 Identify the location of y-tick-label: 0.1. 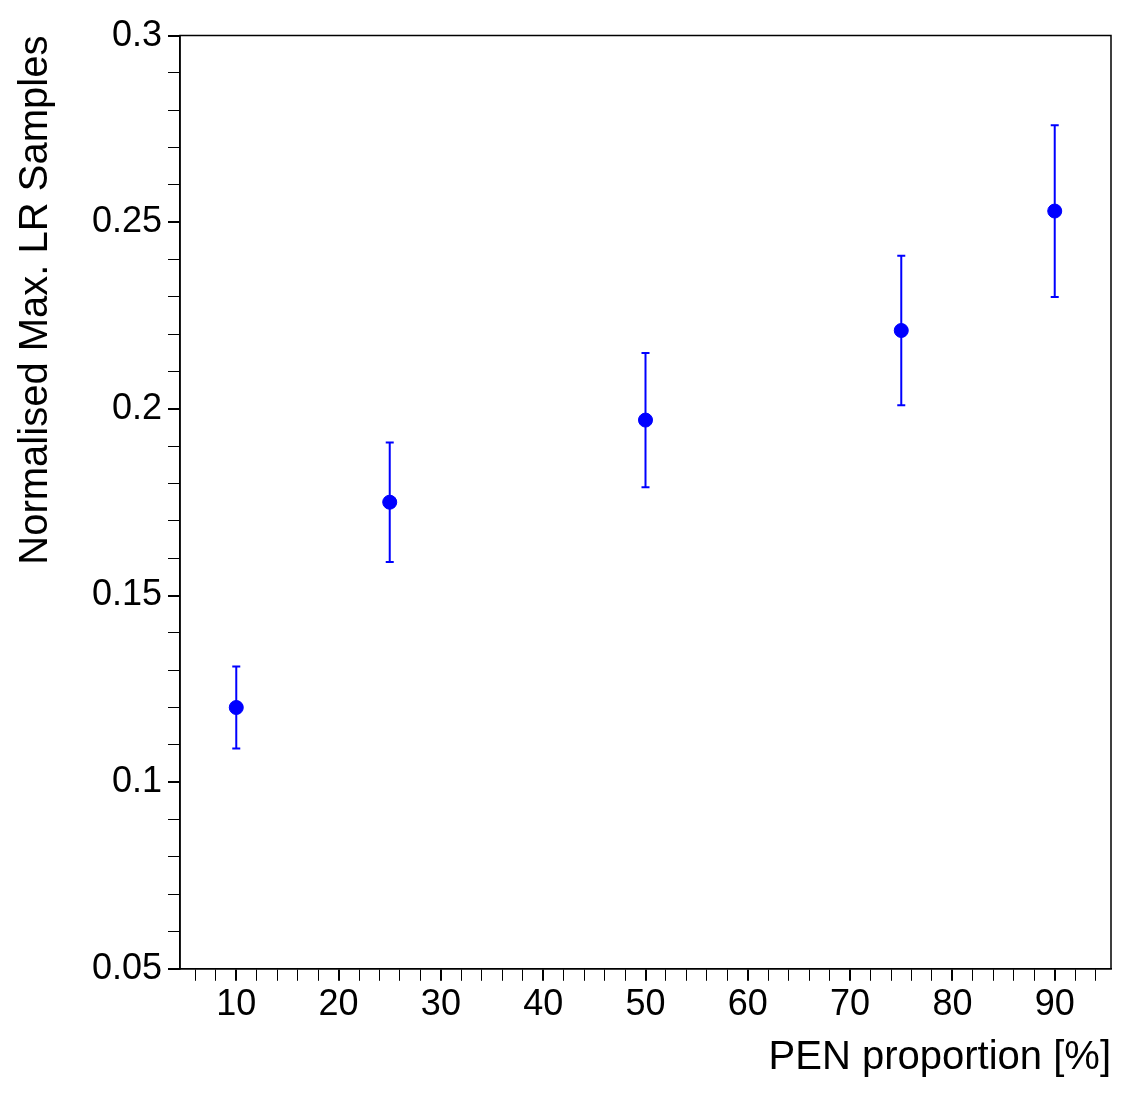
(136, 780).